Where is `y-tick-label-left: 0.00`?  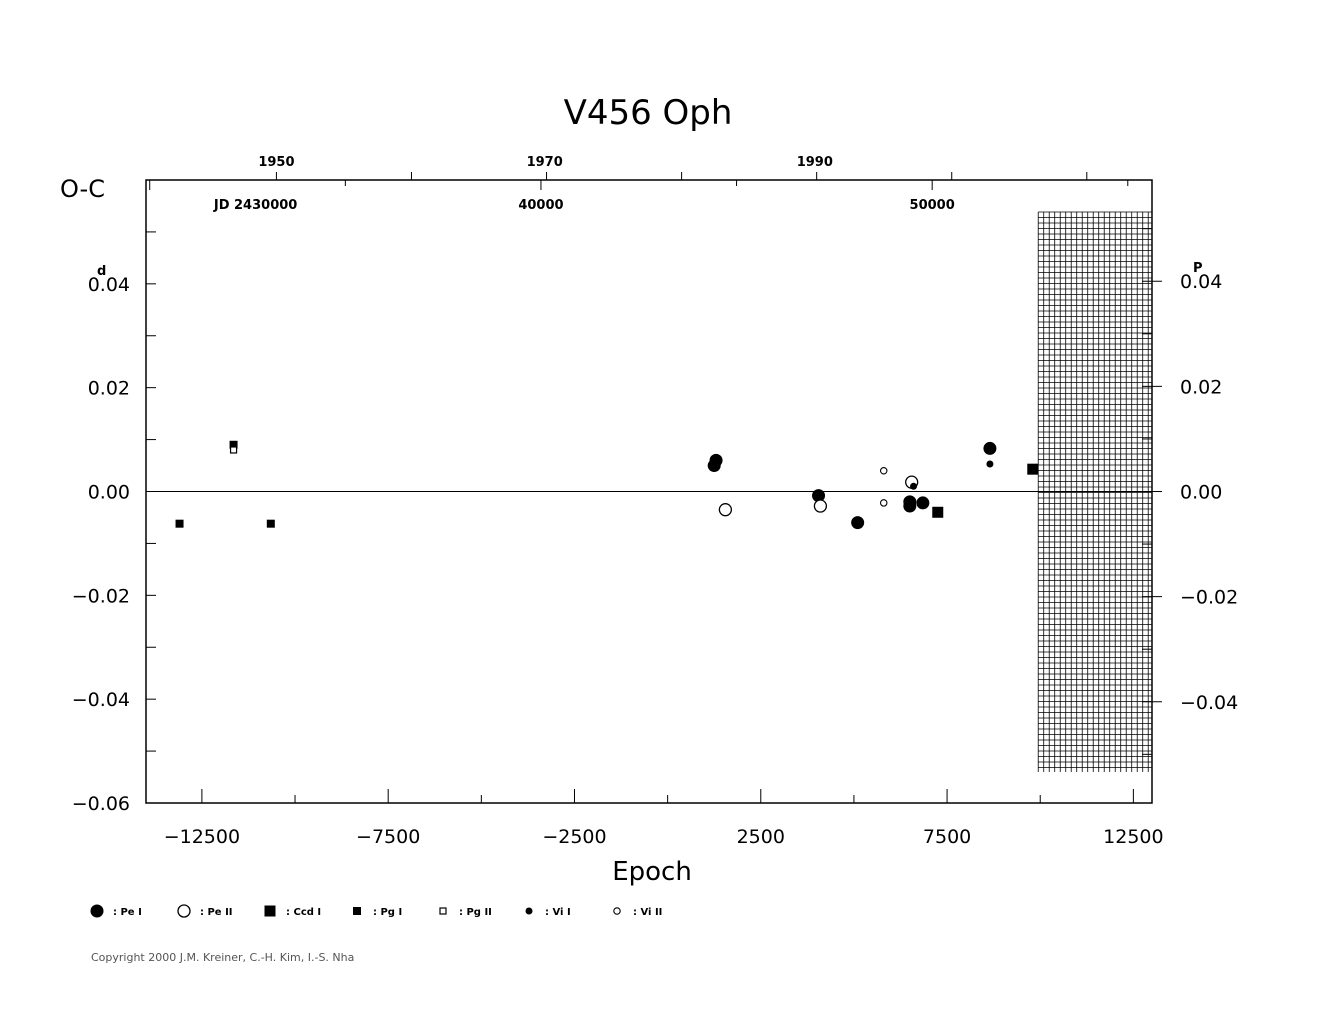 y-tick-label-left: 0.00 is located at coordinates (109, 493).